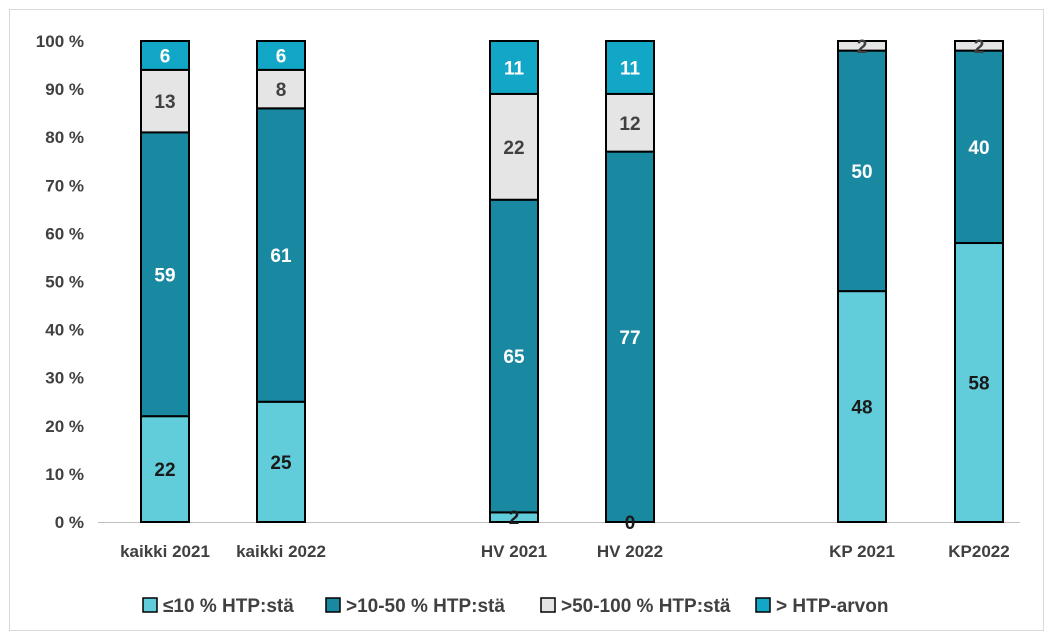 The width and height of the screenshot is (1053, 640). Describe the element at coordinates (64, 137) in the screenshot. I see `y-tick-label: 80 %` at that location.